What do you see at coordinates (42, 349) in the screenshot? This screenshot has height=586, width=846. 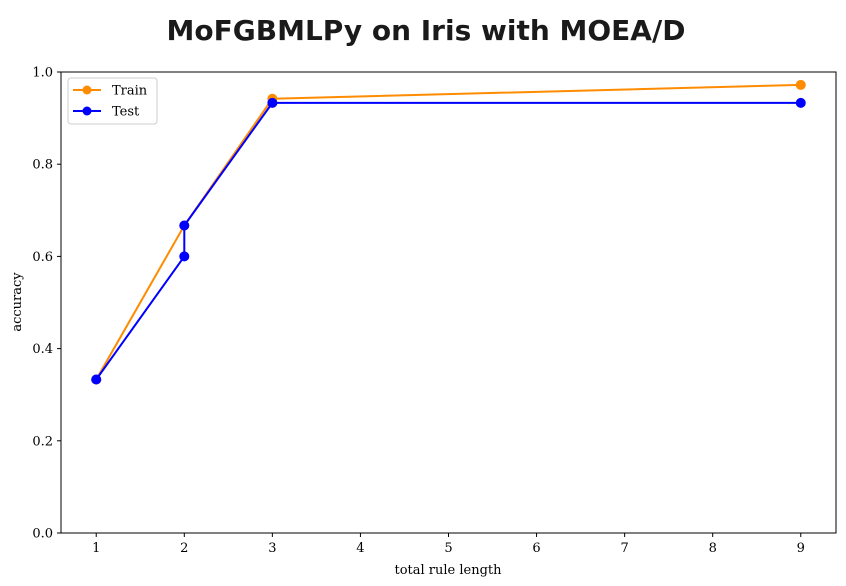 I see `y-tick-label: 0.4` at bounding box center [42, 349].